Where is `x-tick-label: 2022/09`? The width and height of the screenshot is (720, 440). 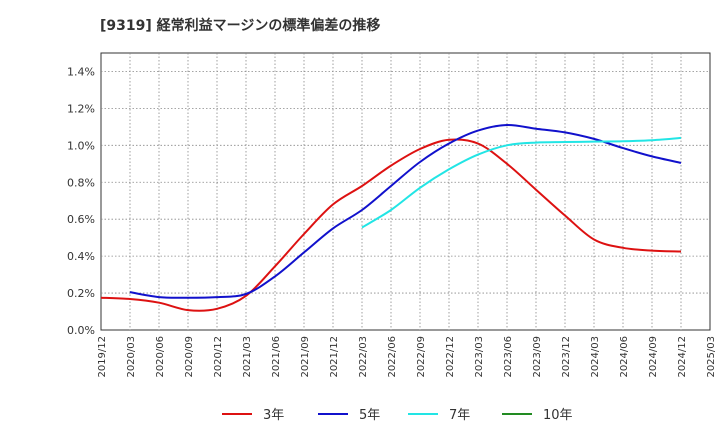 x-tick-label: 2022/09 is located at coordinates (421, 357).